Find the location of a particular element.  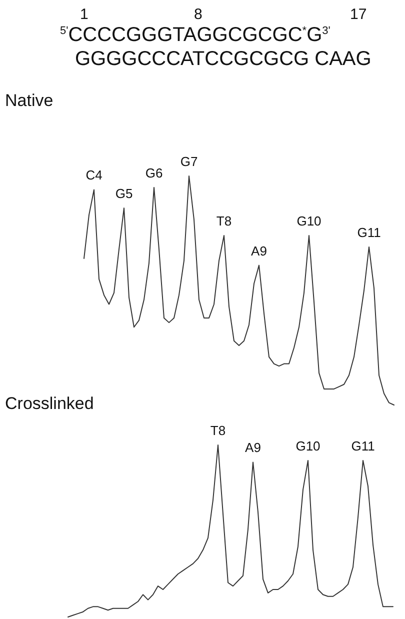

chart-title: Native is located at coordinates (29, 100).